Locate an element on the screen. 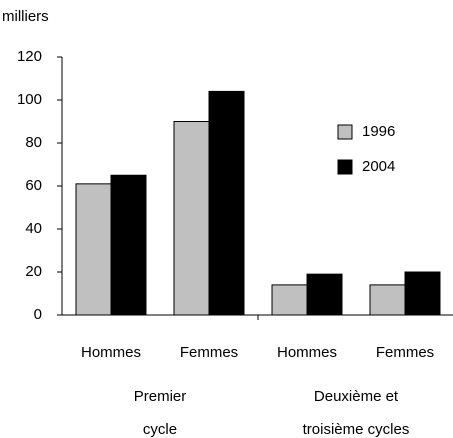  group-label: Deuxième et is located at coordinates (356, 396).